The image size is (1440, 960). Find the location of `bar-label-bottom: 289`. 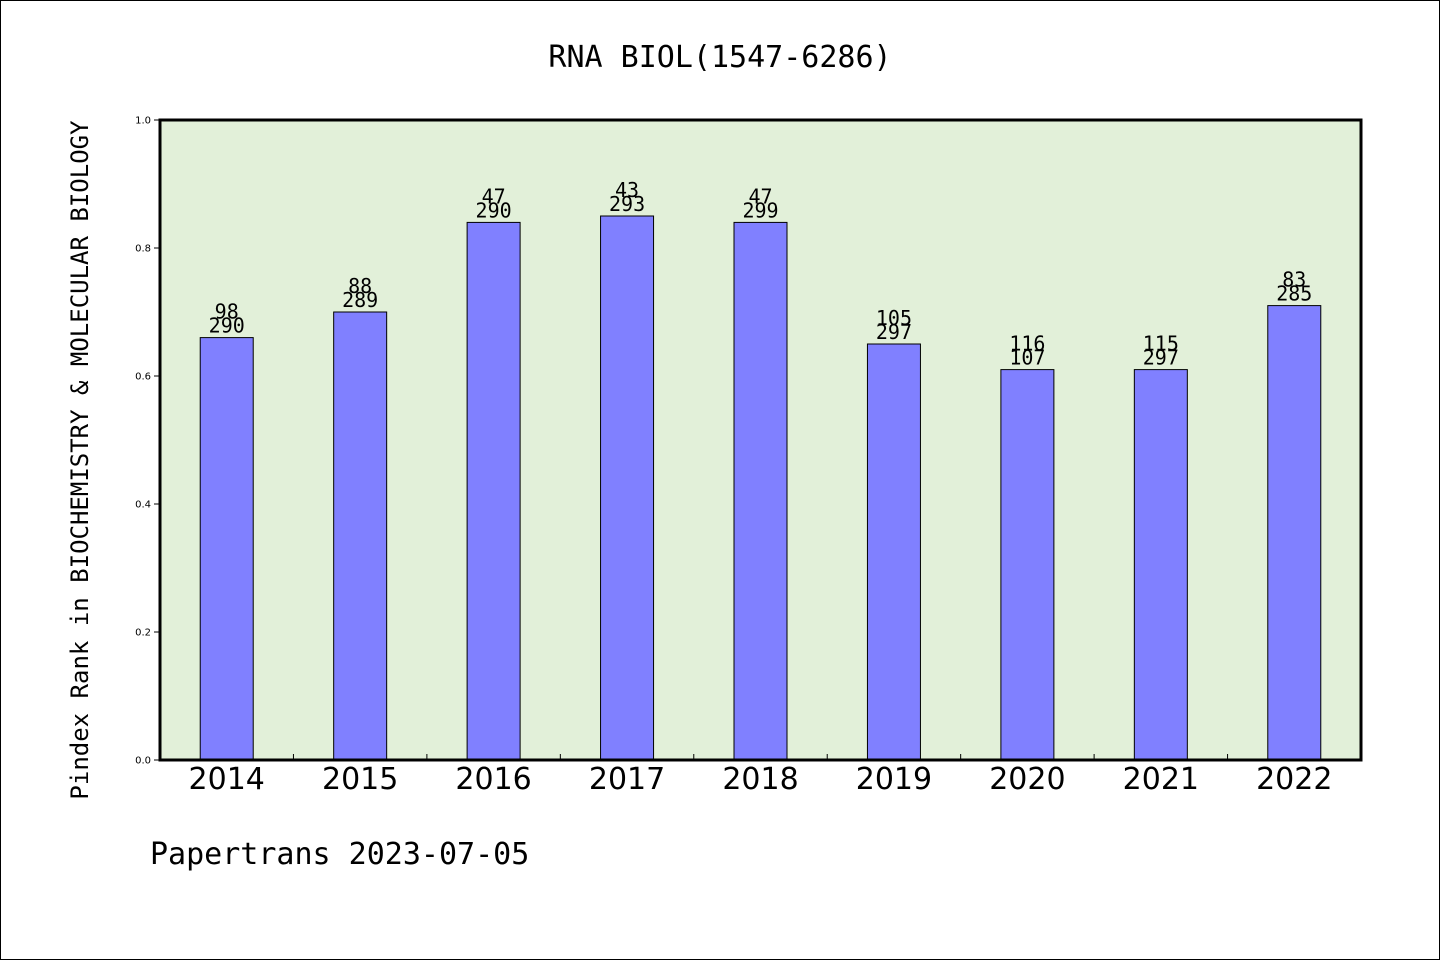

bar-label-bottom: 289 is located at coordinates (360, 300).